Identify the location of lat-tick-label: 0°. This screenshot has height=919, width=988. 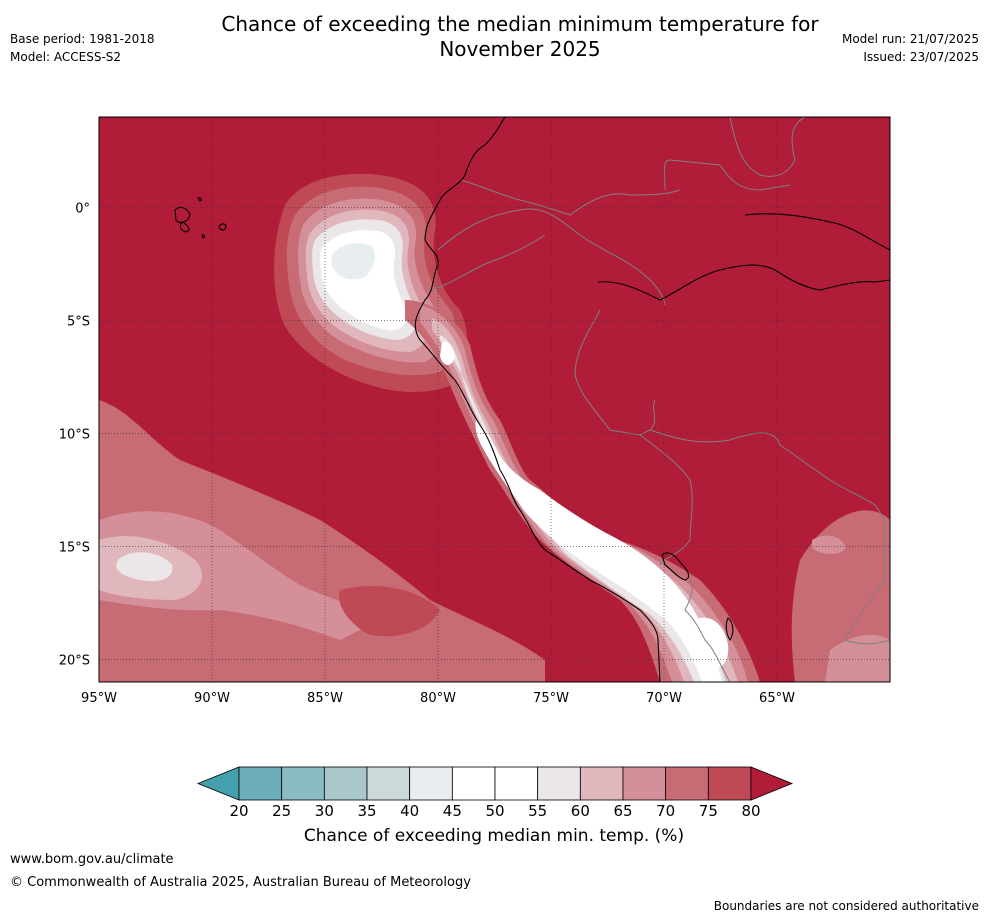
(82, 208).